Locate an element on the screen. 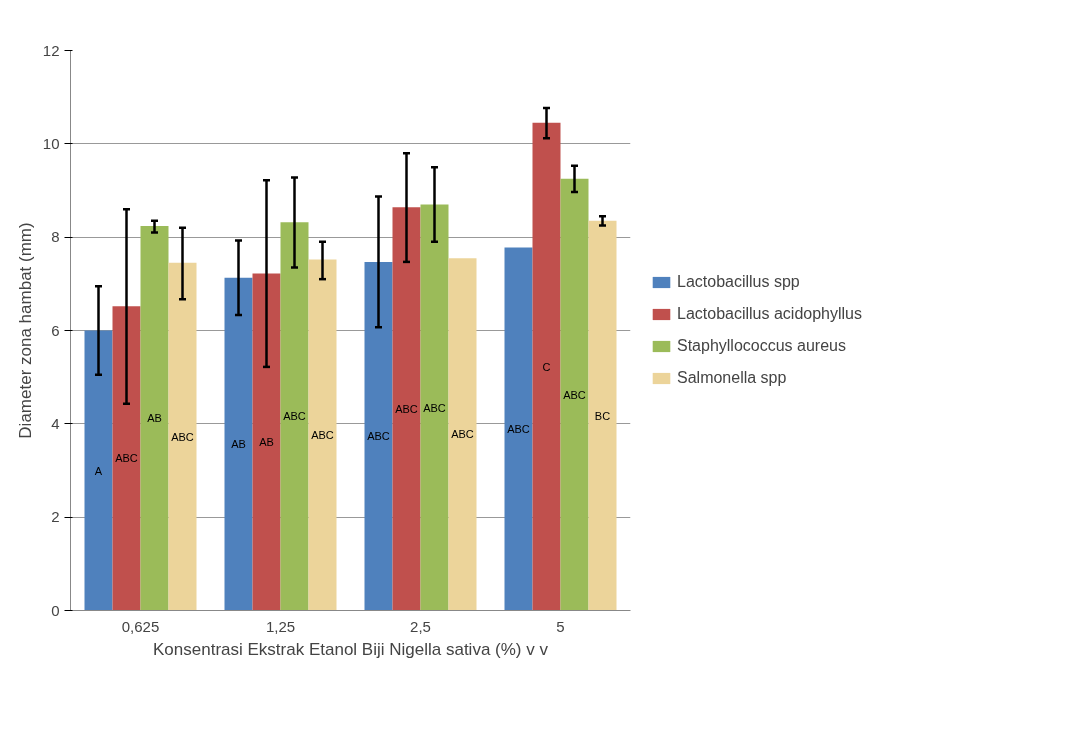 The height and width of the screenshot is (729, 1081). data-label: A is located at coordinates (98, 470).